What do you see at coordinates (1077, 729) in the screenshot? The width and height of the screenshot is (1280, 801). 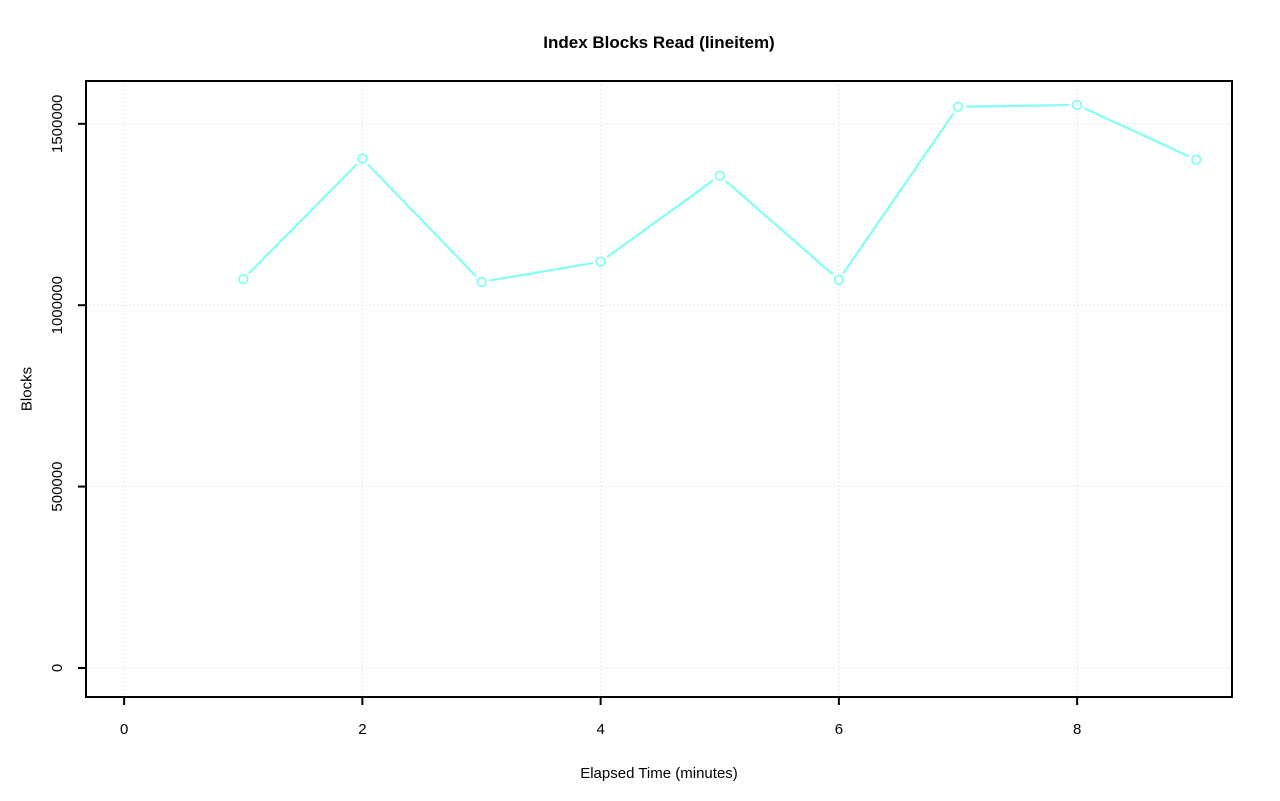 I see `x-tick-label: 8` at bounding box center [1077, 729].